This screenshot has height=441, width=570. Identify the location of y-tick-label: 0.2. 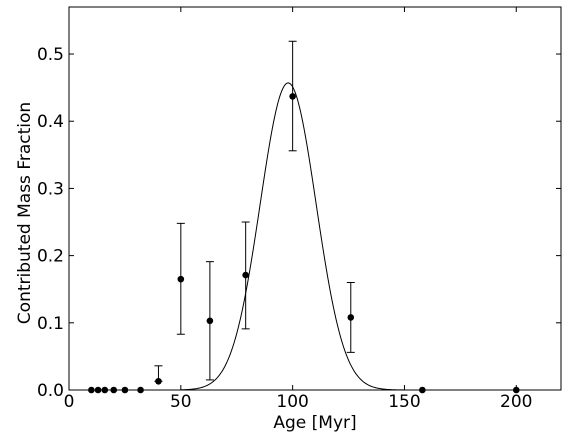
(50, 257).